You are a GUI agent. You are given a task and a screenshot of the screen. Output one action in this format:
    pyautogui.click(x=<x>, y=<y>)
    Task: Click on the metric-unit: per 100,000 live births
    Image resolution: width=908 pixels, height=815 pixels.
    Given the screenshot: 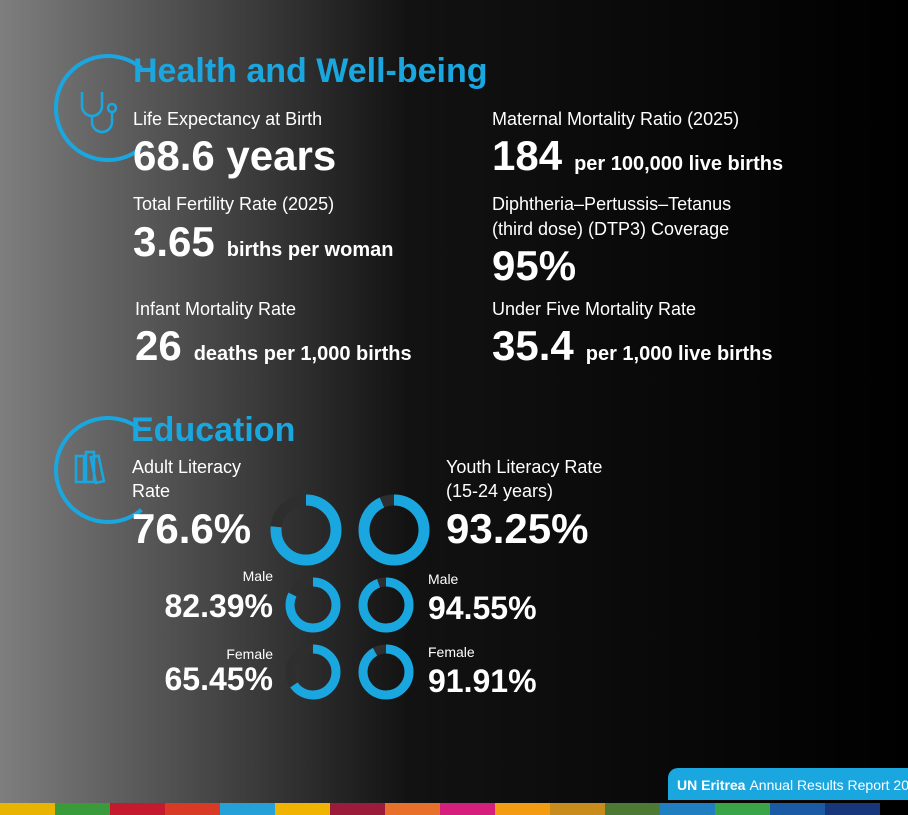 What is the action you would take?
    pyautogui.click(x=678, y=164)
    